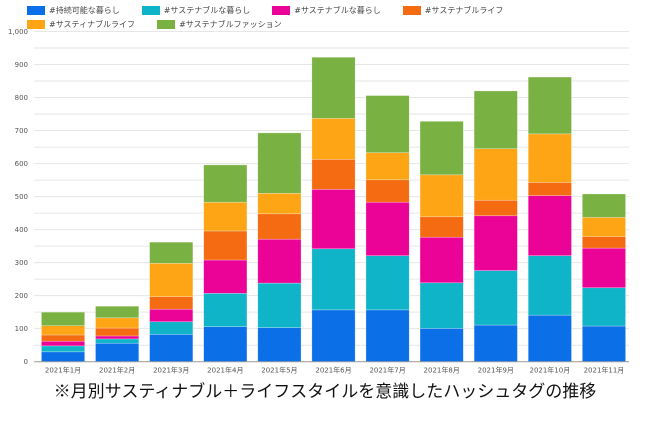 This screenshot has width=650, height=430. Describe the element at coordinates (337, 10) in the screenshot. I see `legend-label: #サステナブルな暮らし` at that location.